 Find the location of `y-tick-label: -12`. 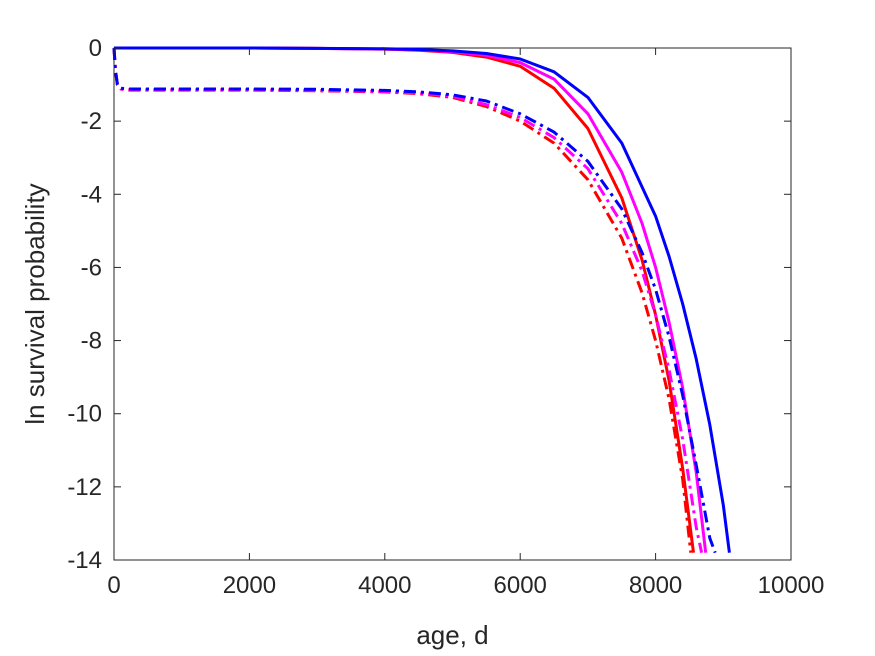

y-tick-label: -12 is located at coordinates (84, 487).